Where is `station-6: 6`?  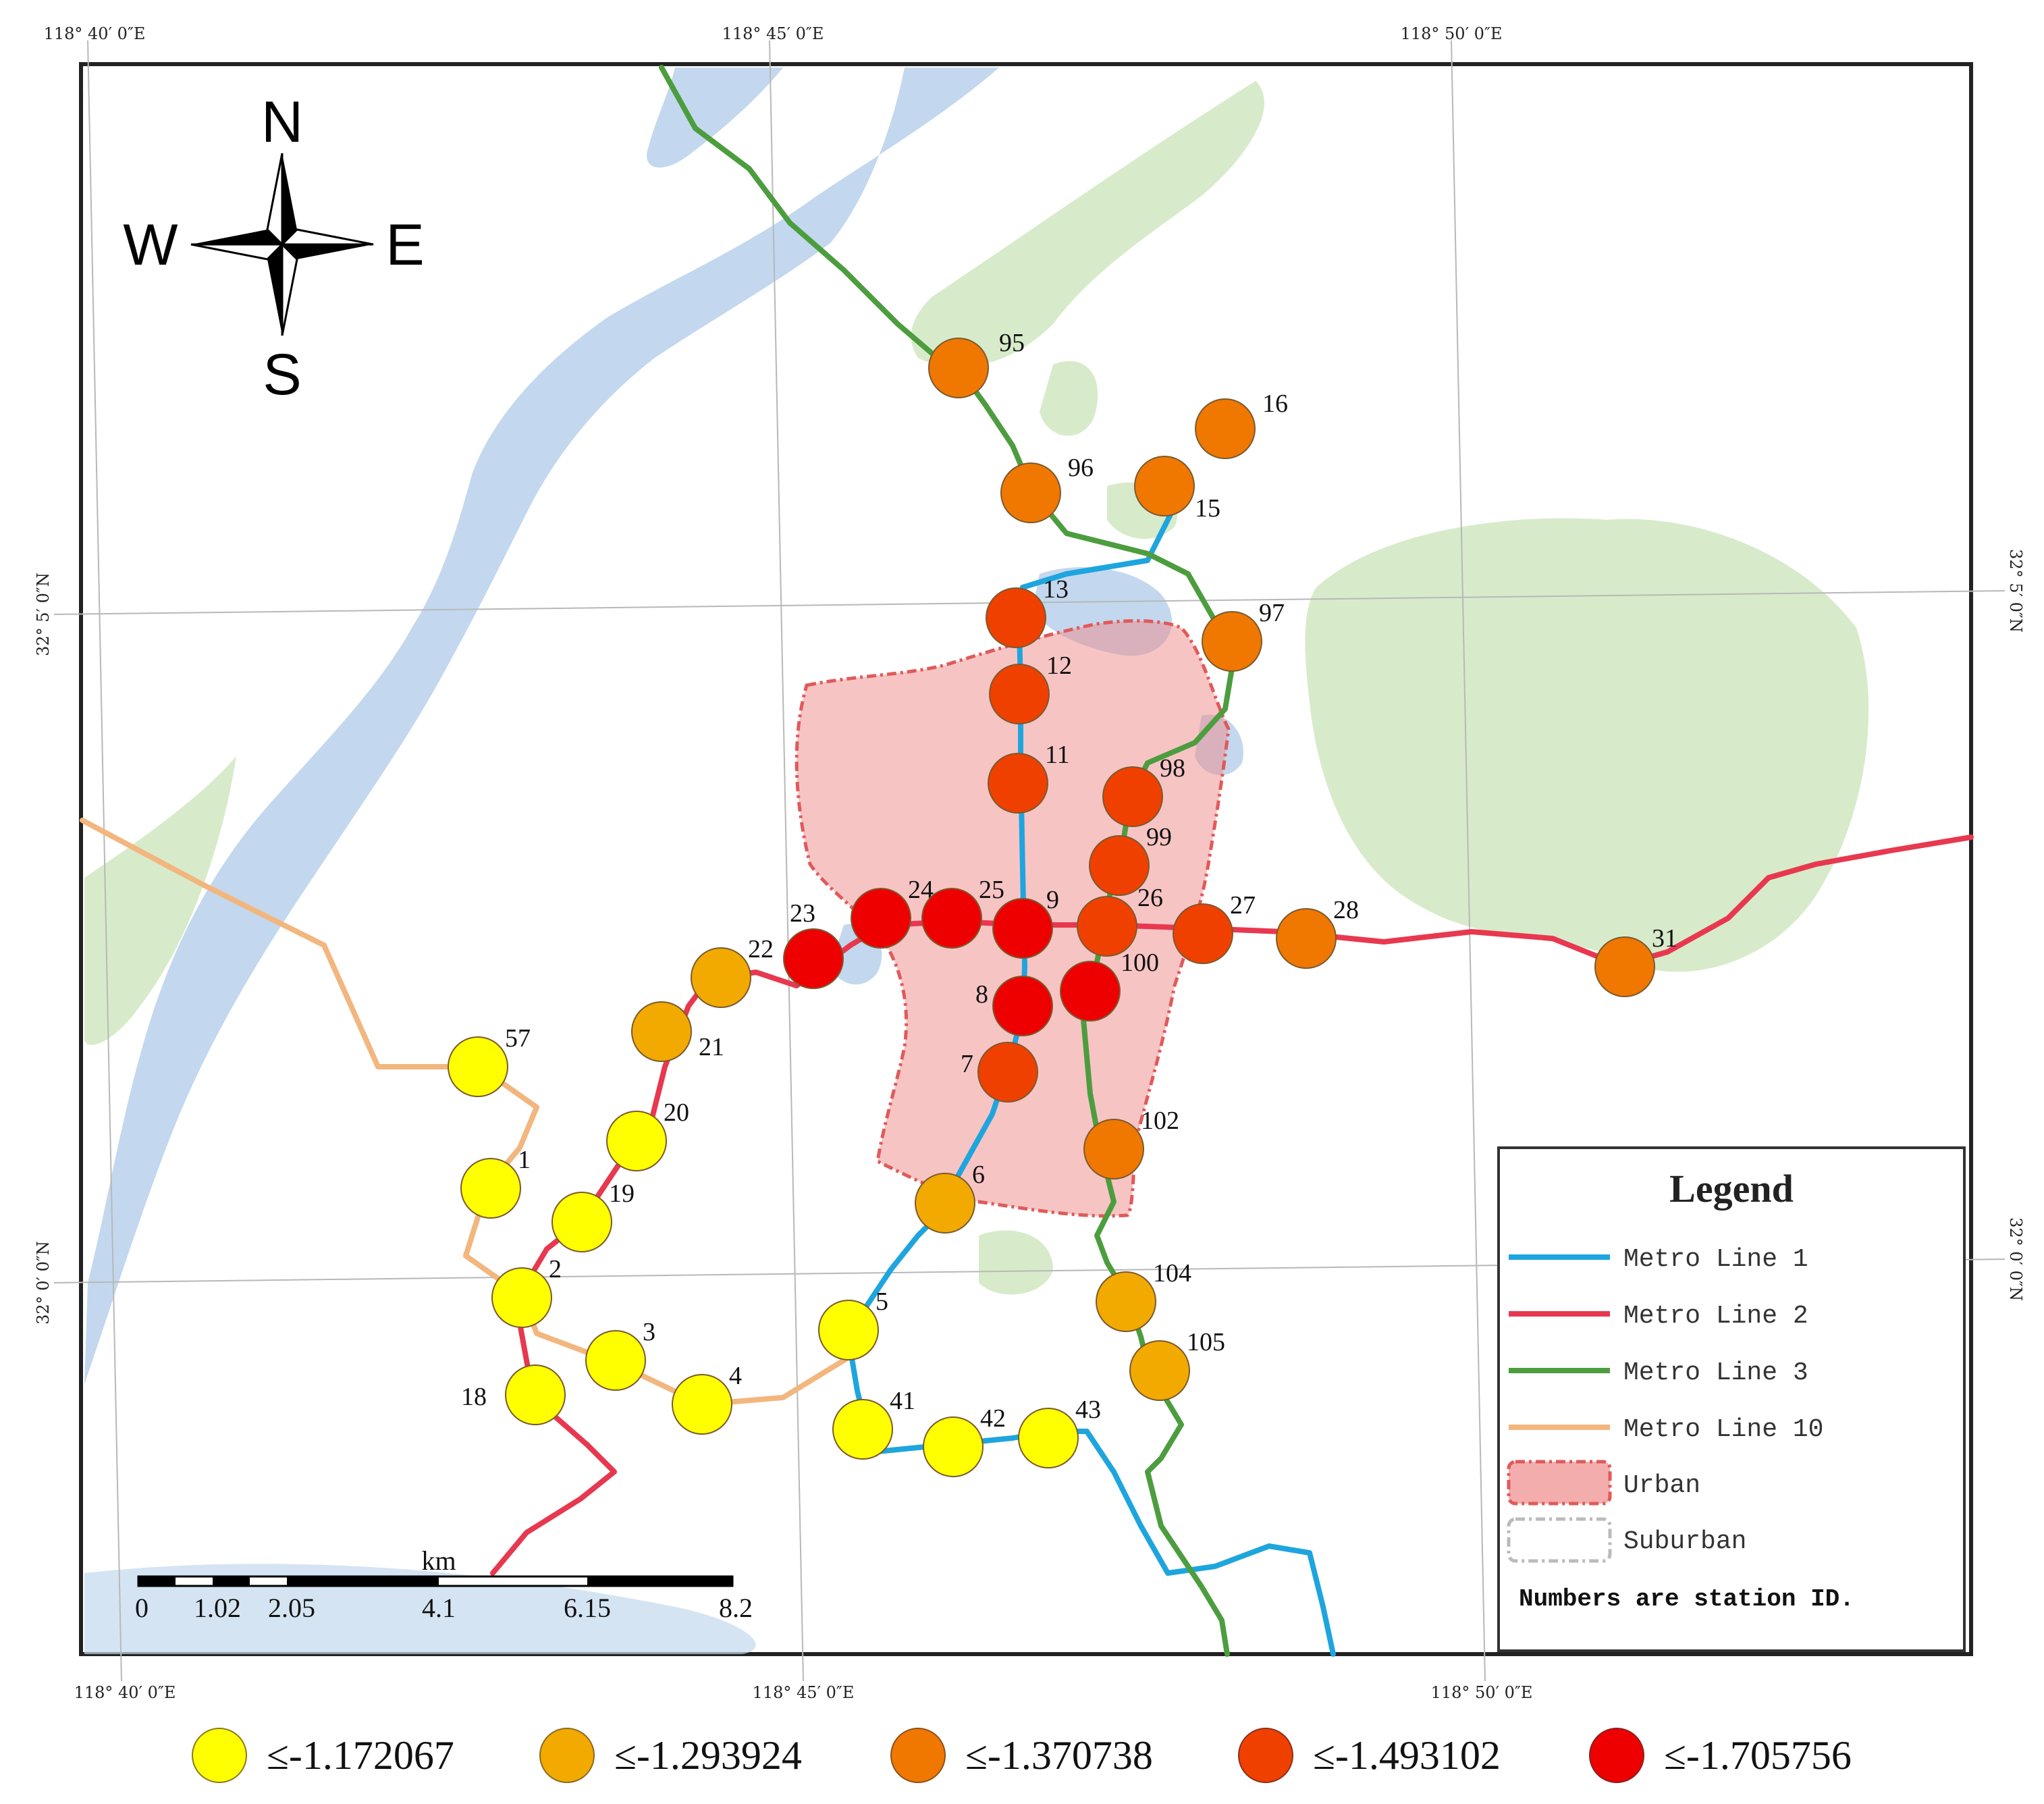 station-6: 6 is located at coordinates (950, 1197).